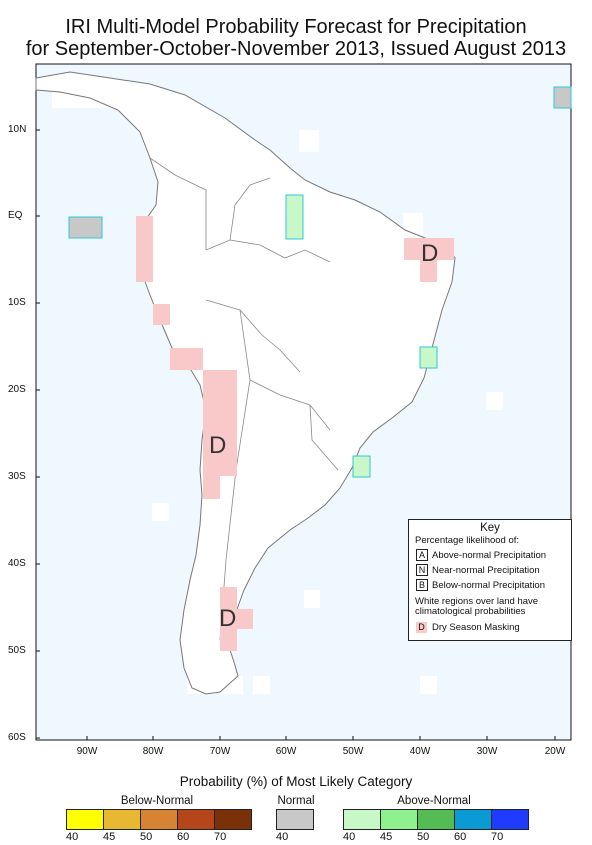 This screenshot has height=845, width=592. What do you see at coordinates (487, 751) in the screenshot?
I see `lon-label: 30W` at bounding box center [487, 751].